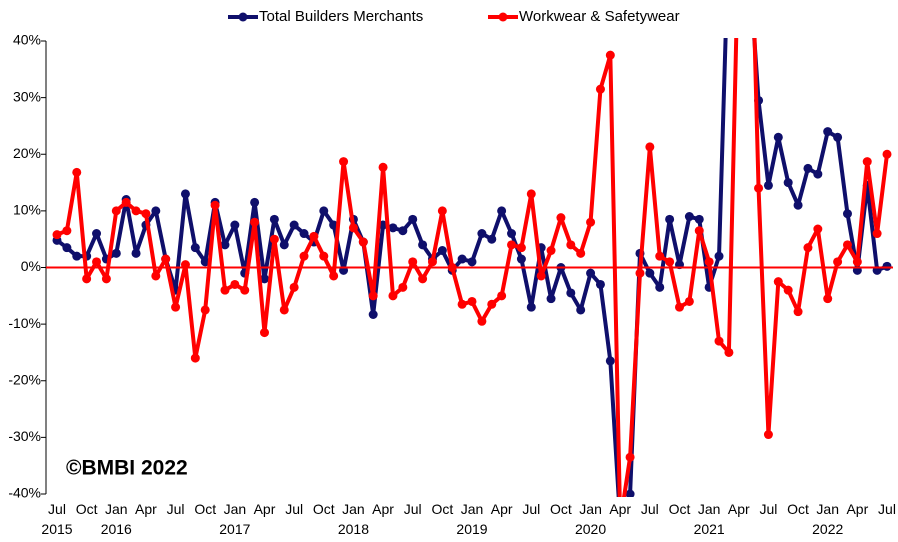  I want to click on x-tick-label: Jan 2020, so click(590, 519).